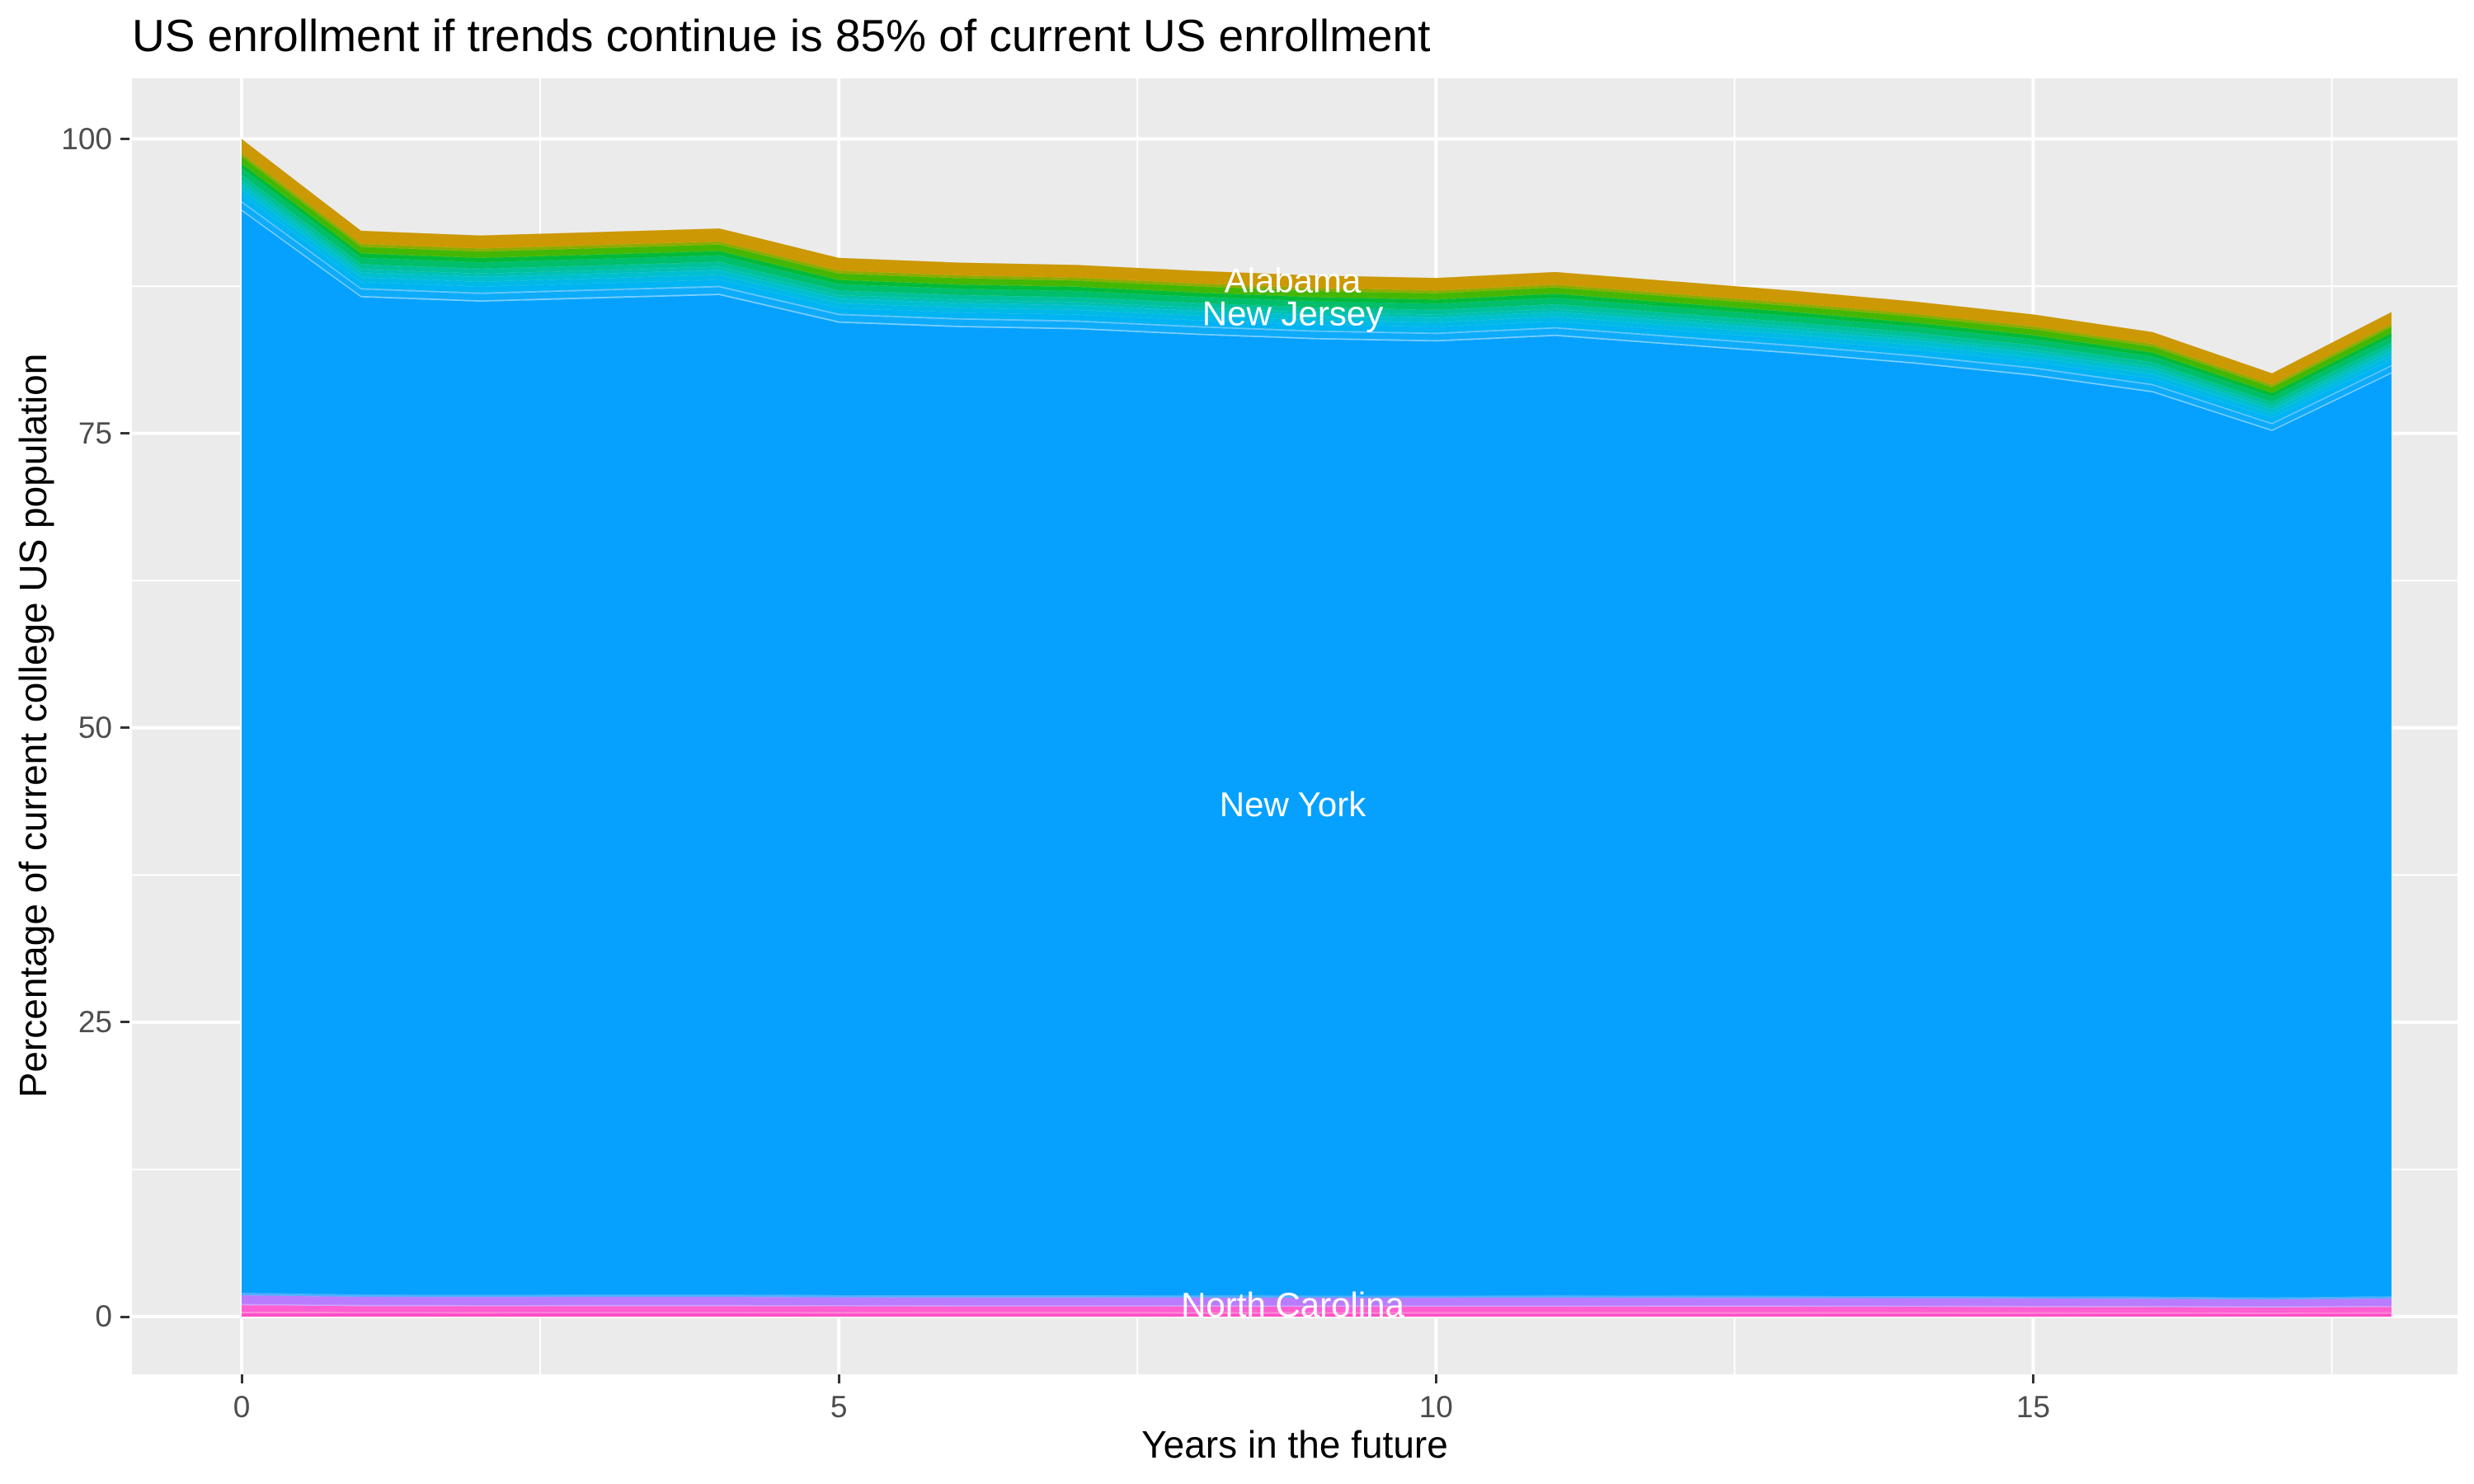  Describe the element at coordinates (1435, 1407) in the screenshot. I see `x-tick-label: 10` at that location.